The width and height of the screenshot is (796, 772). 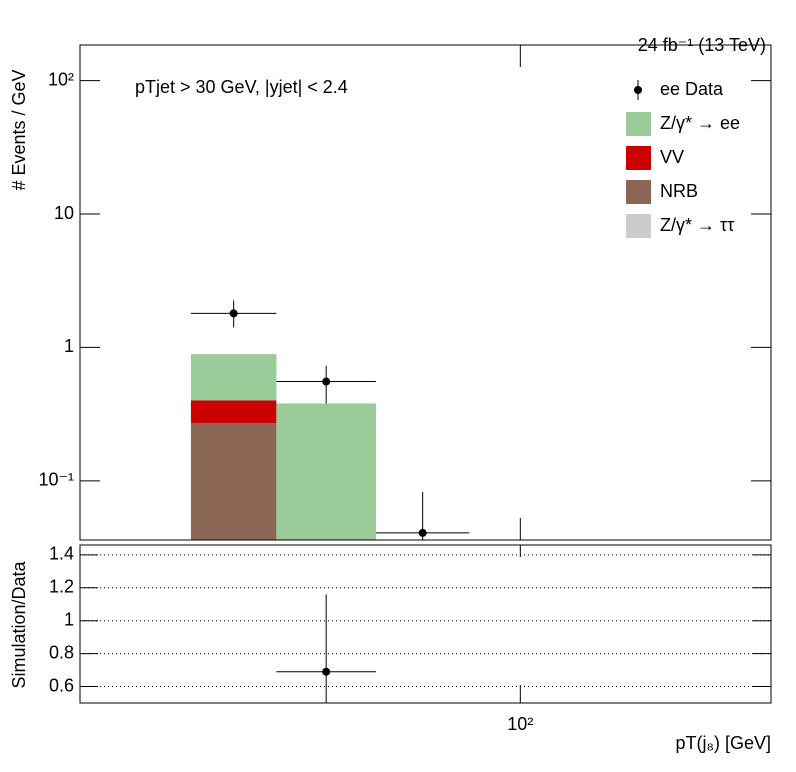 I want to click on y-tick-label: 1, so click(x=69, y=346).